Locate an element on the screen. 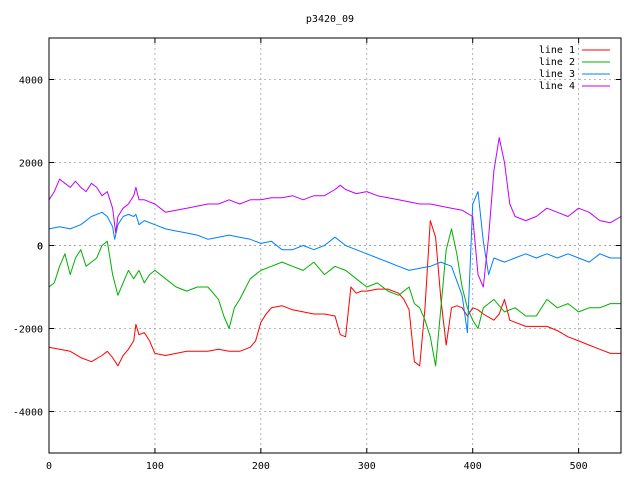  legend-label: line 1 is located at coordinates (557, 50).